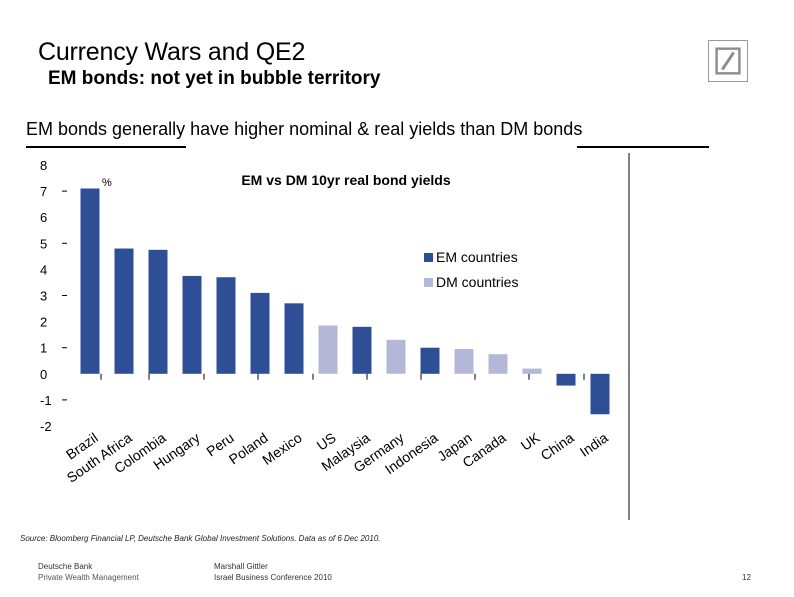  Describe the element at coordinates (471, 269) in the screenshot. I see `legend: EM countries DM countries` at that location.